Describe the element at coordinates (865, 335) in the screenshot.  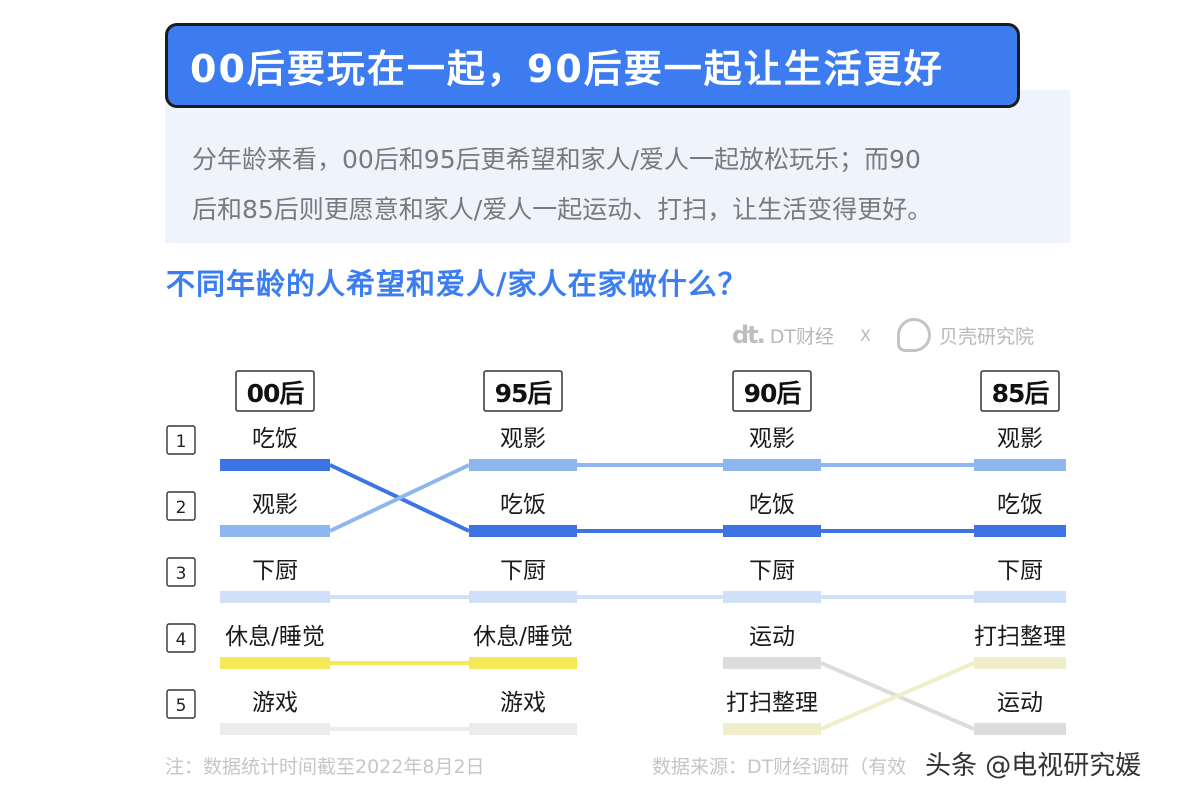
I see `logo-separator: X` at that location.